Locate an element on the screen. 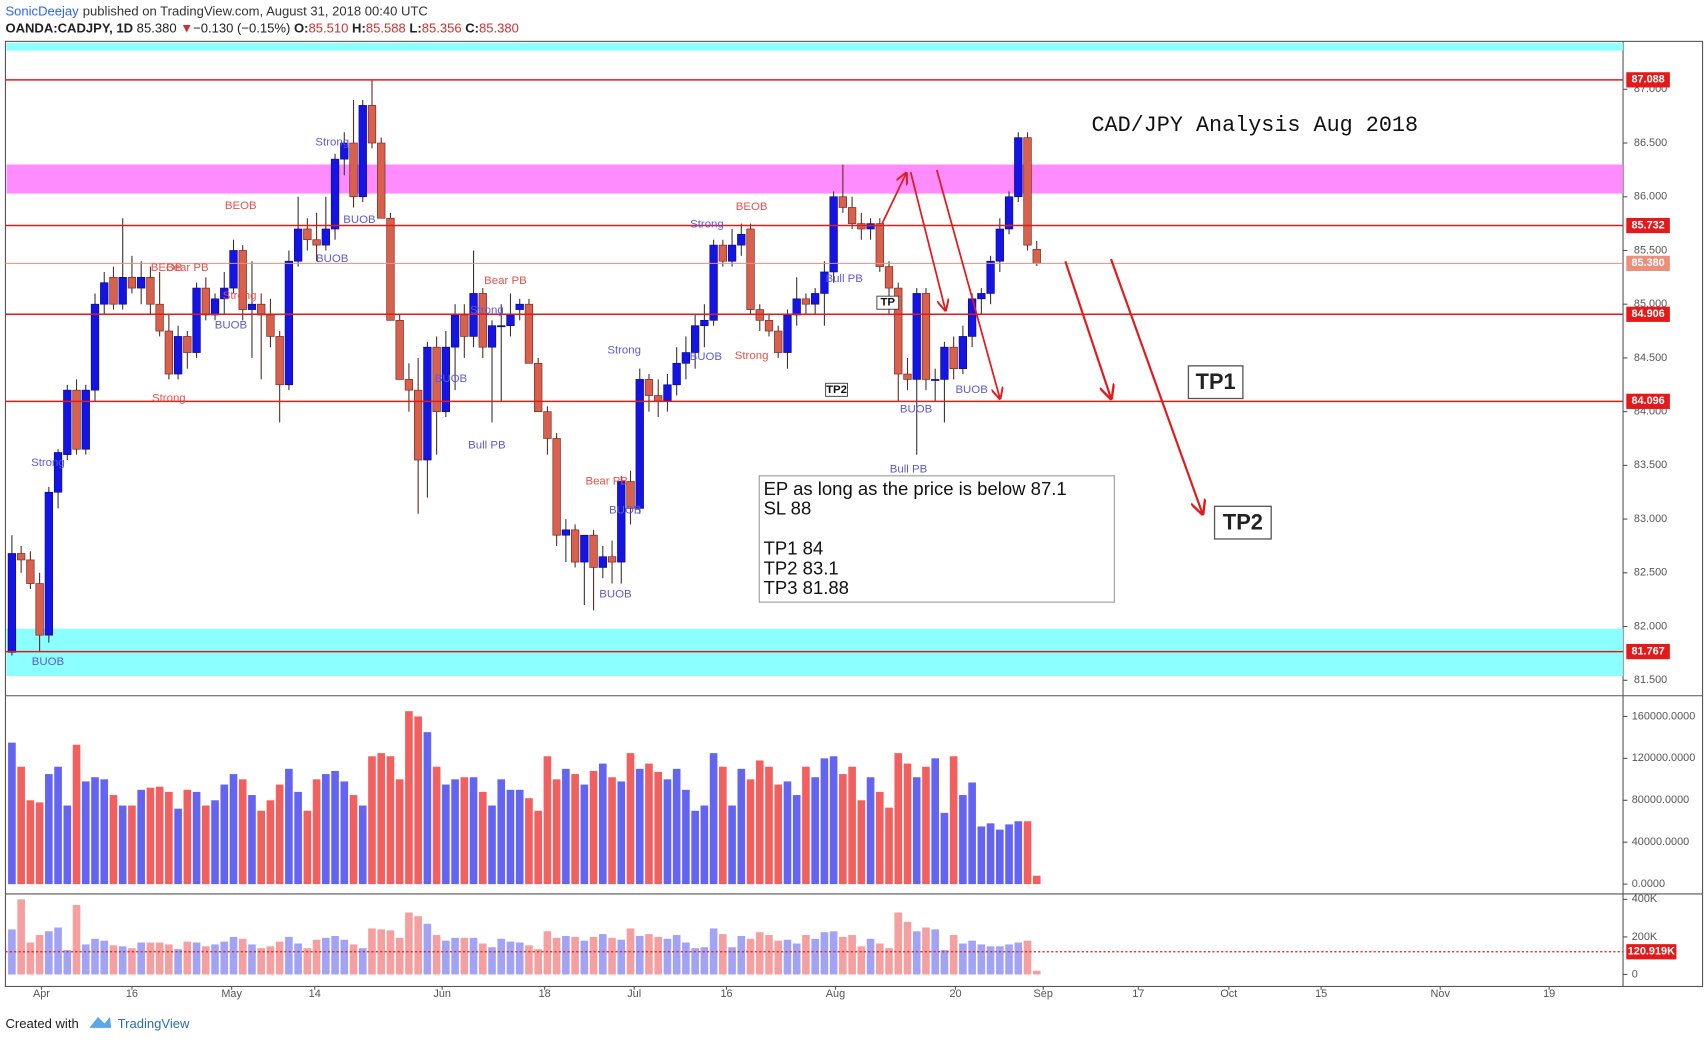  y-tick-label: 82.500 is located at coordinates (1650, 573).